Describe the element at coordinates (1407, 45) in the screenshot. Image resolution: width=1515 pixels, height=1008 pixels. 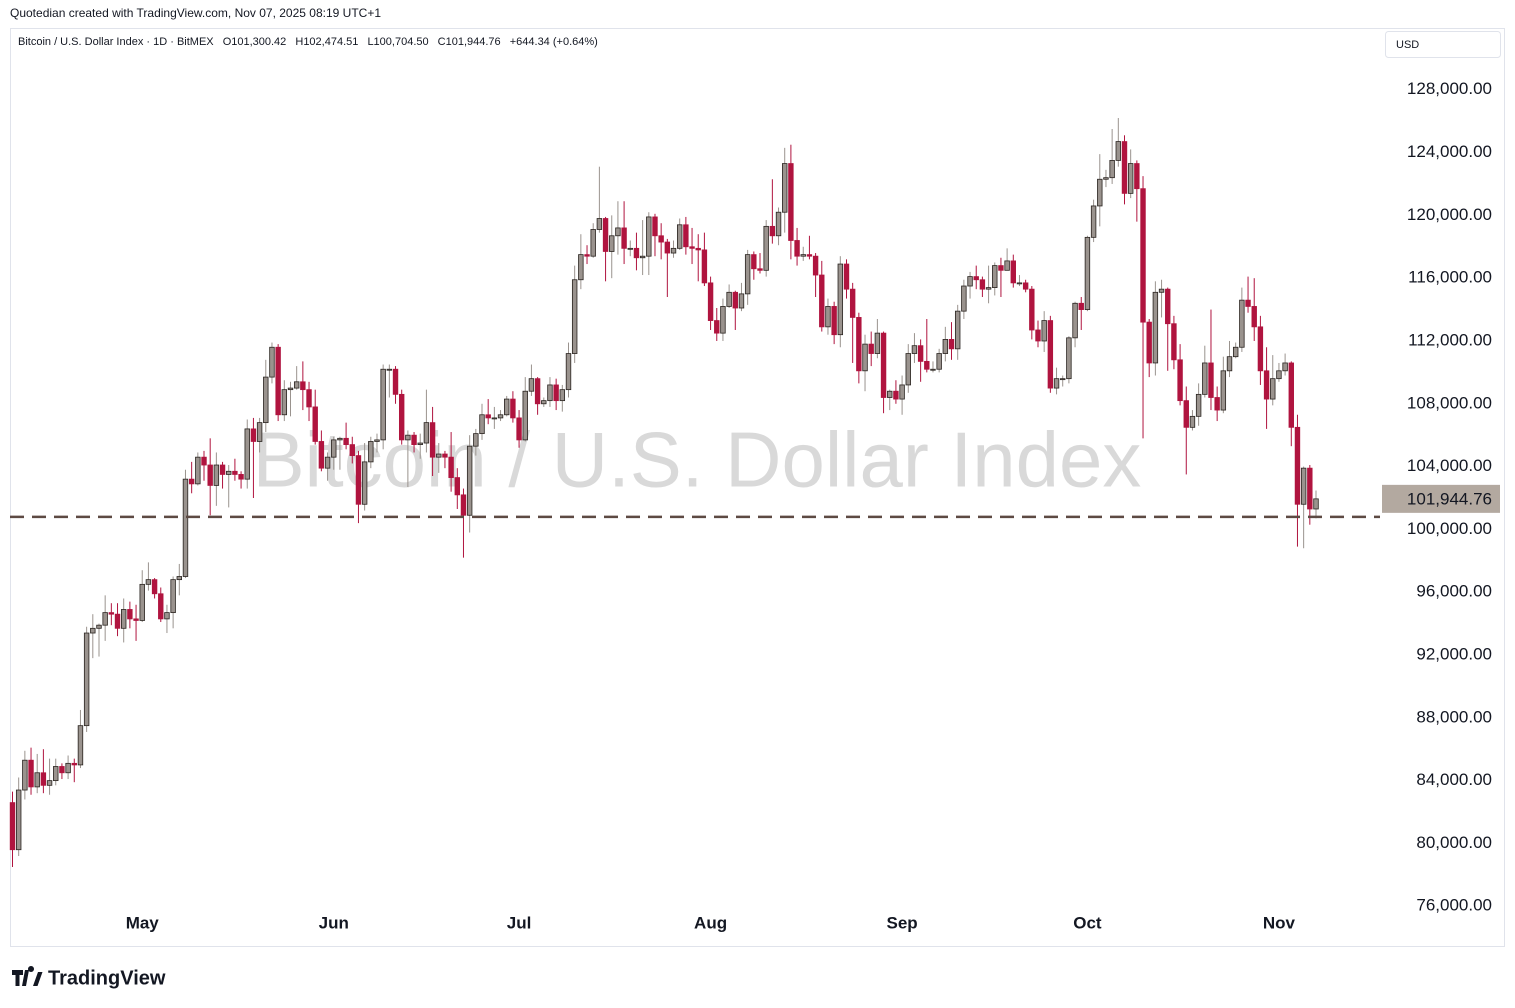
I see `currency: USD` at that location.